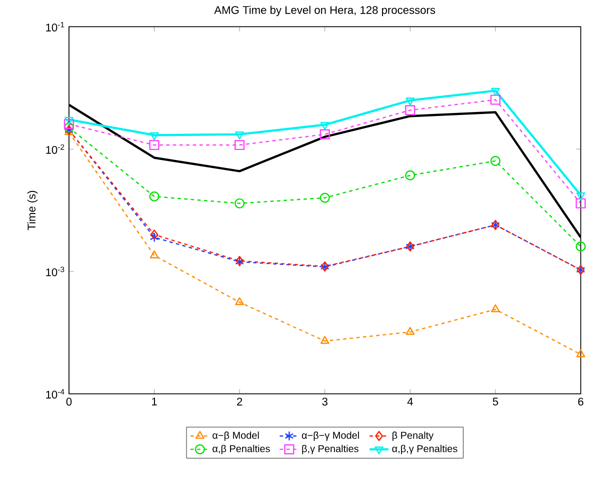  Describe the element at coordinates (69, 402) in the screenshot. I see `x-tick-label: 0` at that location.